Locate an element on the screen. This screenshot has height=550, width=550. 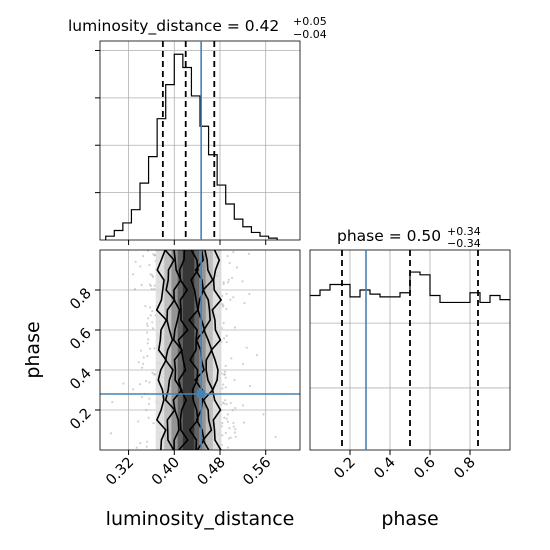
phase-title-minus: −0.34 is located at coordinates (464, 243).